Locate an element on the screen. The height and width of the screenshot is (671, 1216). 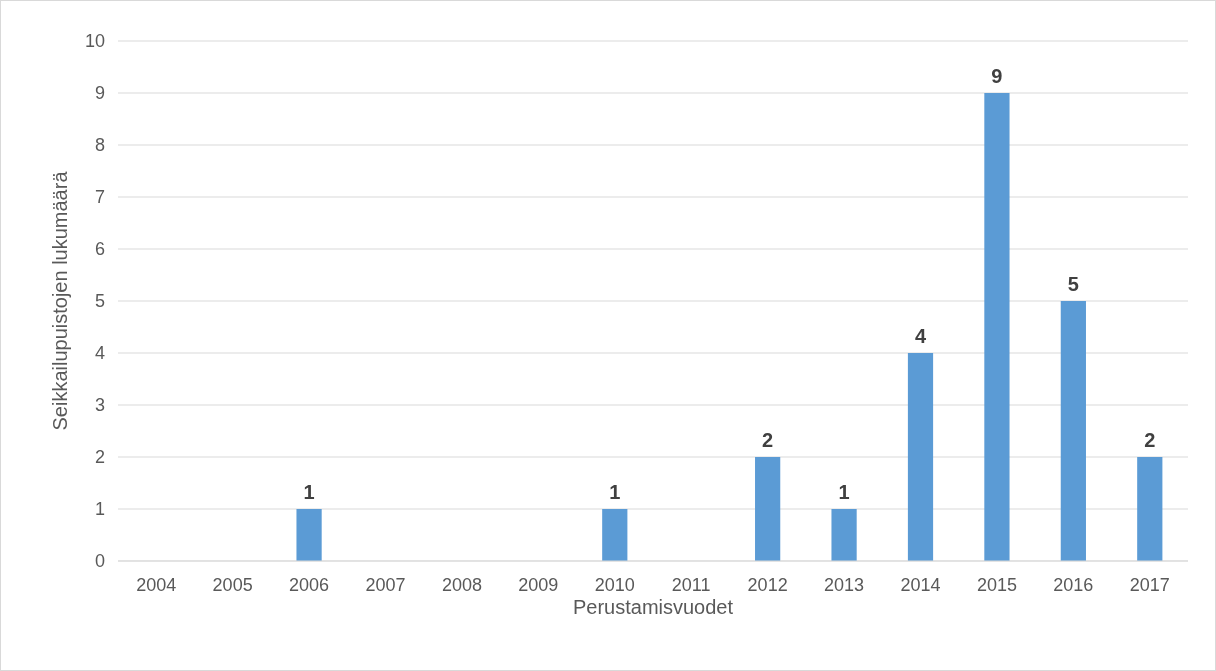
x-axis-title: Perustamisvuodet is located at coordinates (653, 607).